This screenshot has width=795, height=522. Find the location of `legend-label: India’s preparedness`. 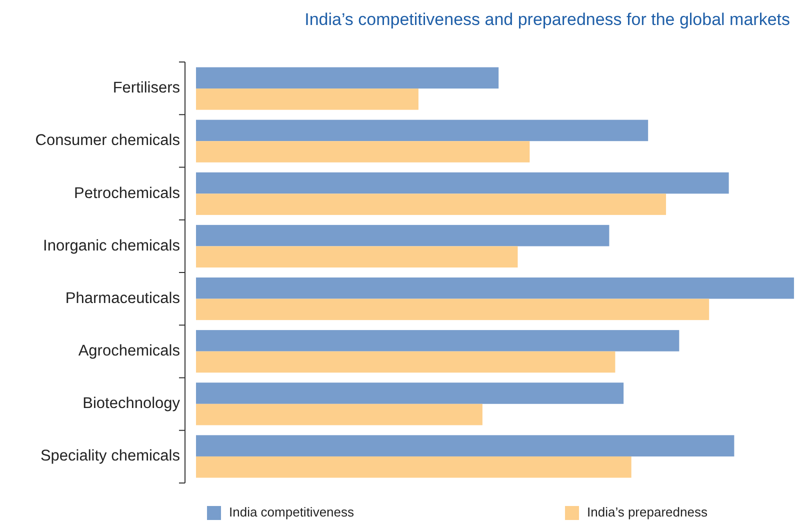

legend-label: India’s preparedness is located at coordinates (647, 512).